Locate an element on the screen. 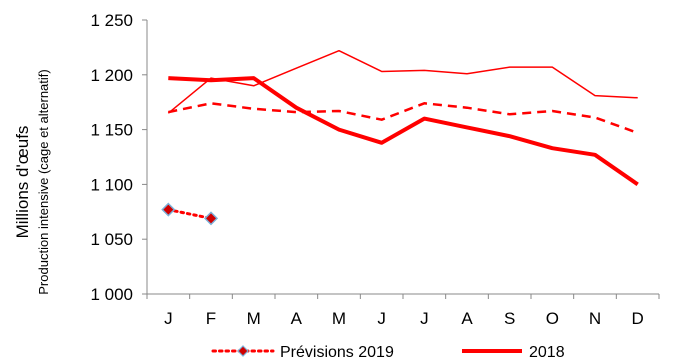 The width and height of the screenshot is (673, 363). legend-label-forecast: Prévisions 2019 is located at coordinates (337, 352).